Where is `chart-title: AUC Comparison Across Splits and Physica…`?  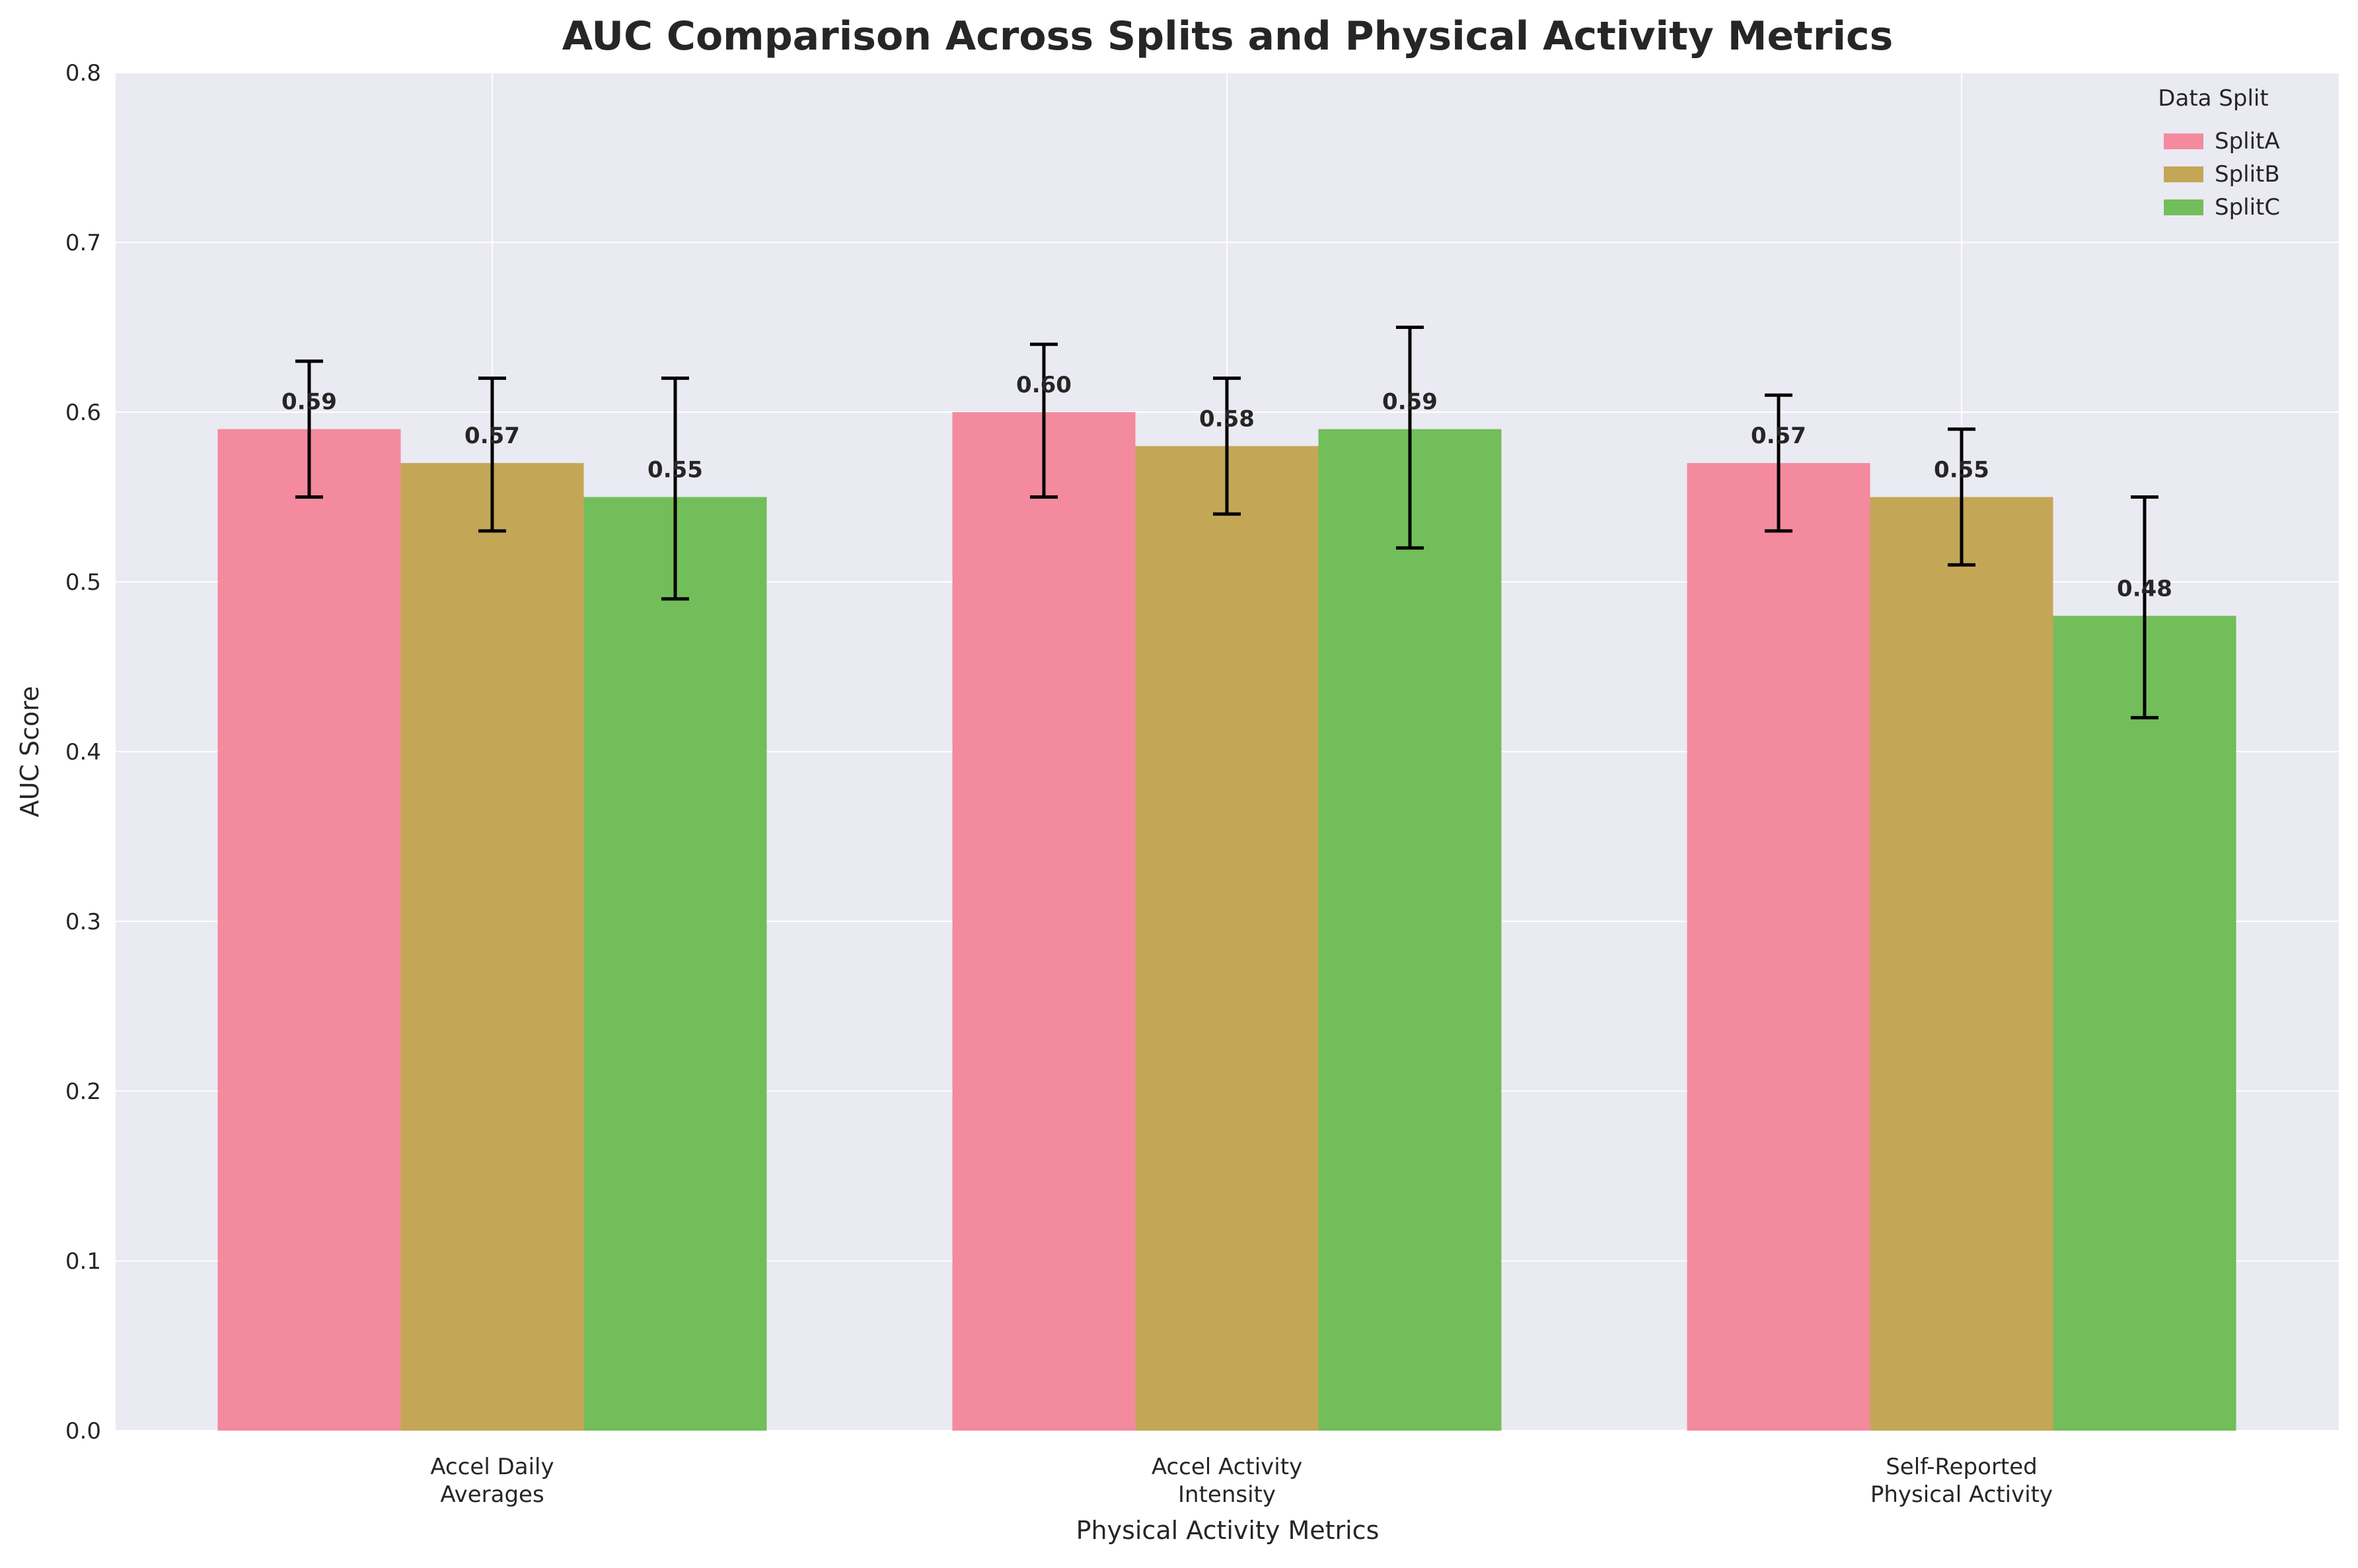 chart-title: AUC Comparison Across Splits and Physica… is located at coordinates (1228, 36).